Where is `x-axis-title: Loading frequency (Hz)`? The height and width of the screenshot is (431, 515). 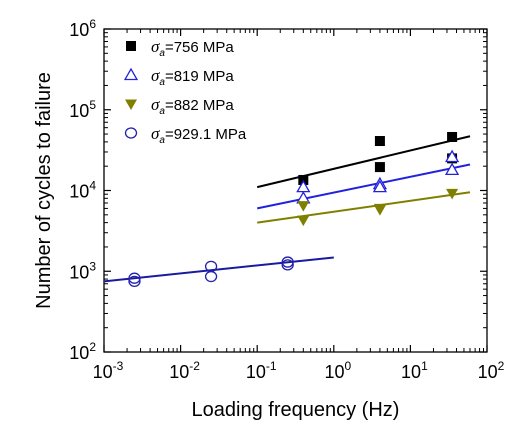 x-axis-title: Loading frequency (Hz) is located at coordinates (296, 410).